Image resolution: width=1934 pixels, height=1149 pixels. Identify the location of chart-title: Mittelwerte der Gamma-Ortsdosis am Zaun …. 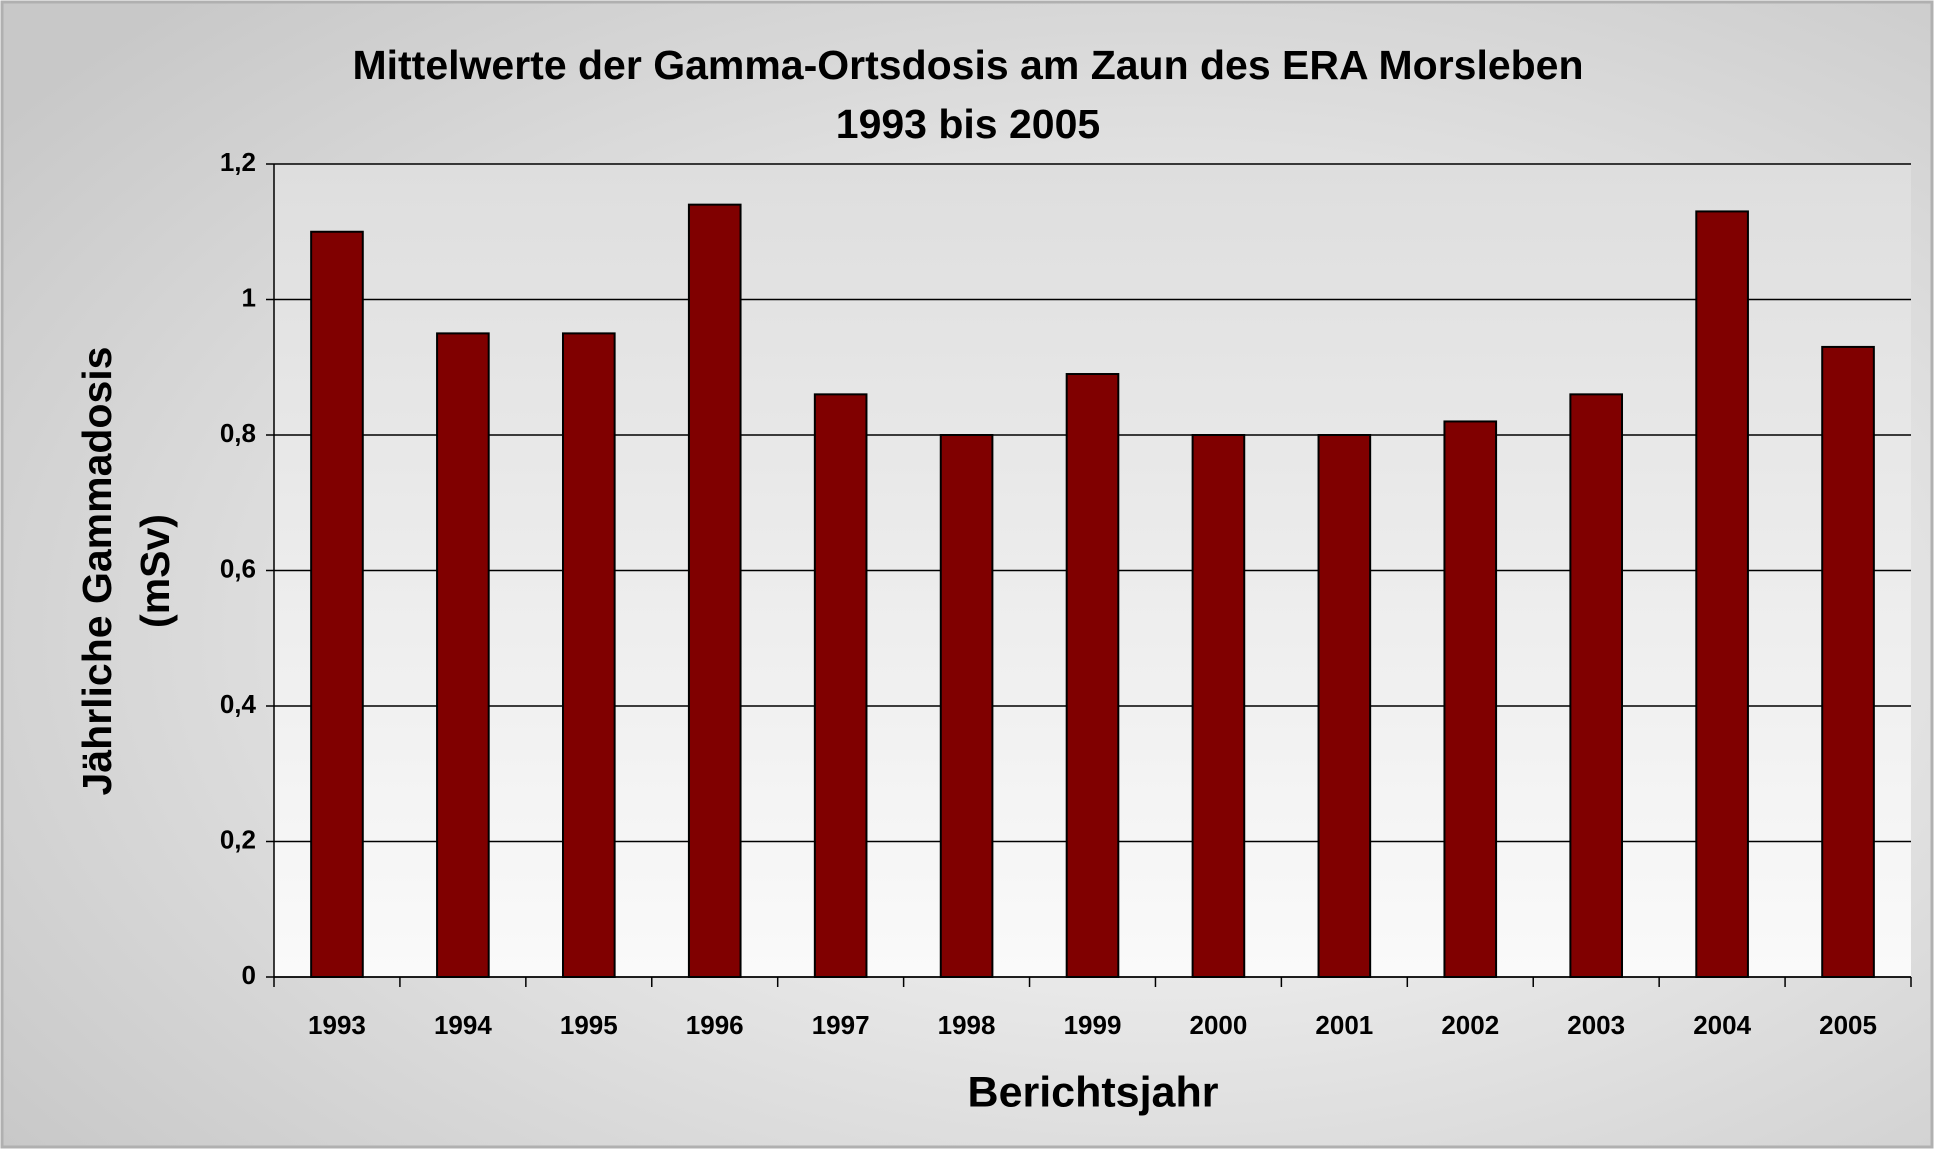
(967, 65).